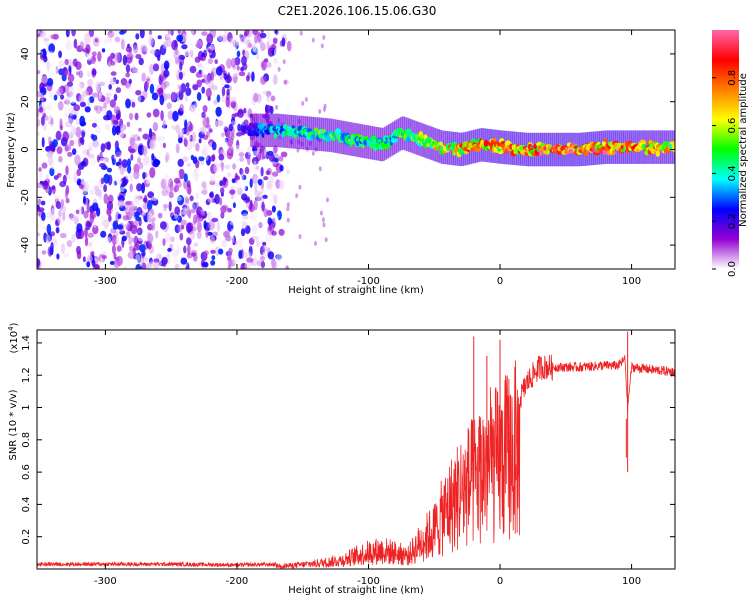 This screenshot has height=600, width=750. What do you see at coordinates (725, 149) in the screenshot?
I see `colorbar-gradient` at bounding box center [725, 149].